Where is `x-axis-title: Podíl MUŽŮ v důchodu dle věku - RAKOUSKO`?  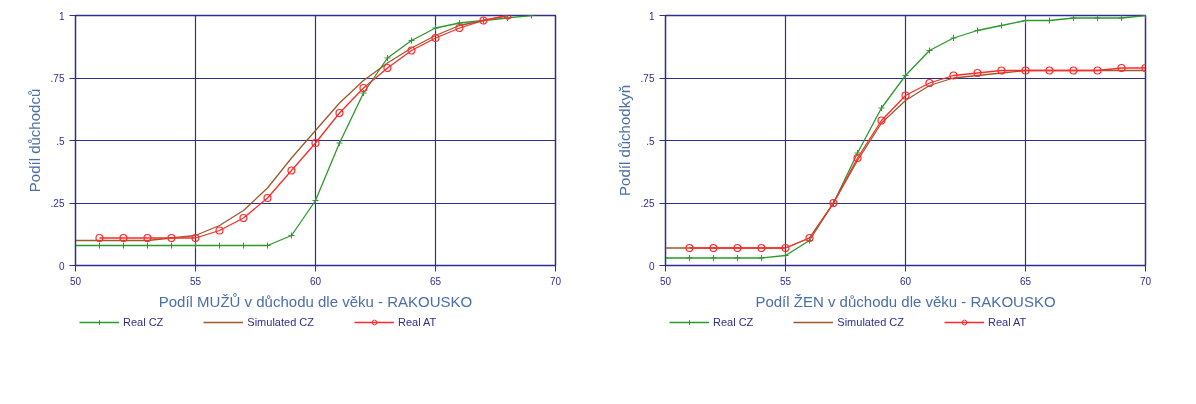
x-axis-title: Podíl MUŽŮ v důchodu dle věku - RAKOUSKO is located at coordinates (315, 301).